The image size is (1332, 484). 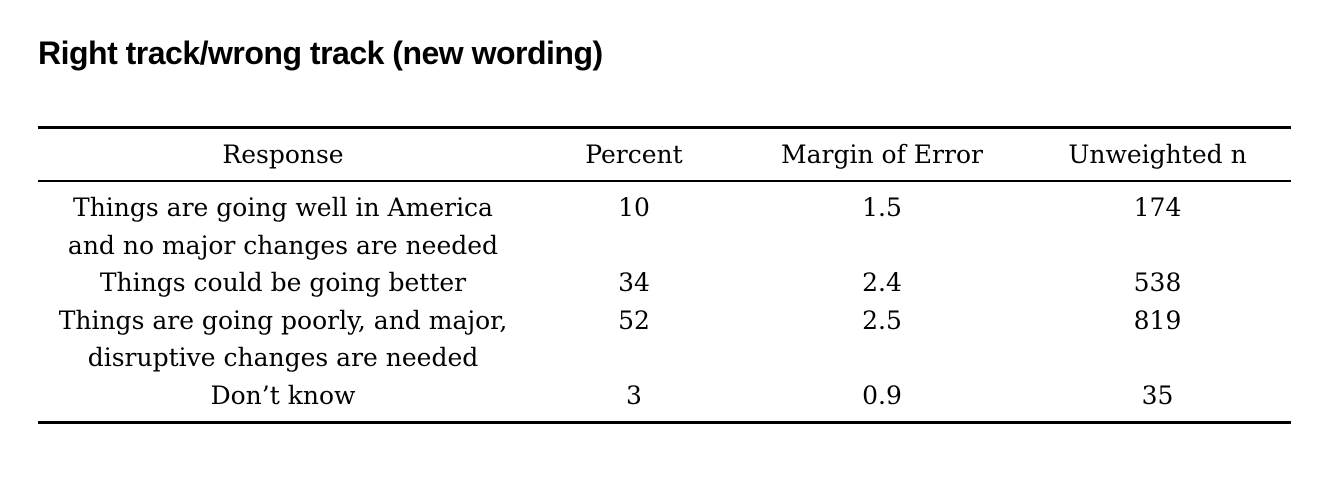 I want to click on table-row-dont-know: Don’t know 3 0.9 35, so click(x=664, y=400).